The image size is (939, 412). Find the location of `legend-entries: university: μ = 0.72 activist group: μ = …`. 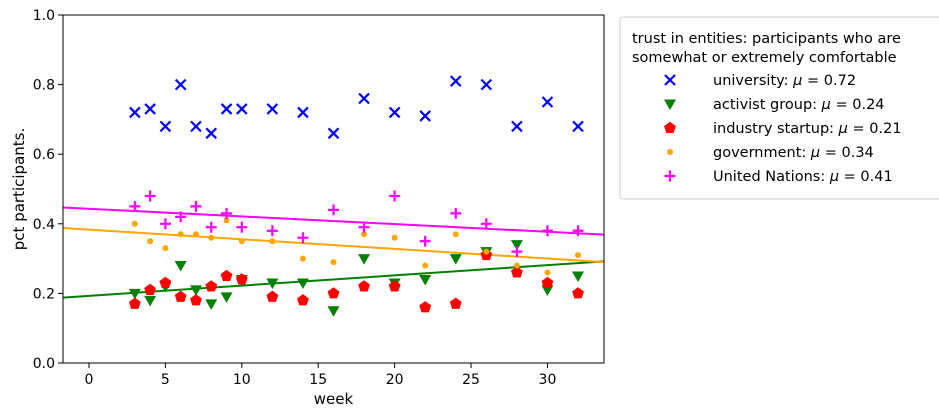

legend-entries: university: μ = 0.72 activist group: μ = … is located at coordinates (783, 129).